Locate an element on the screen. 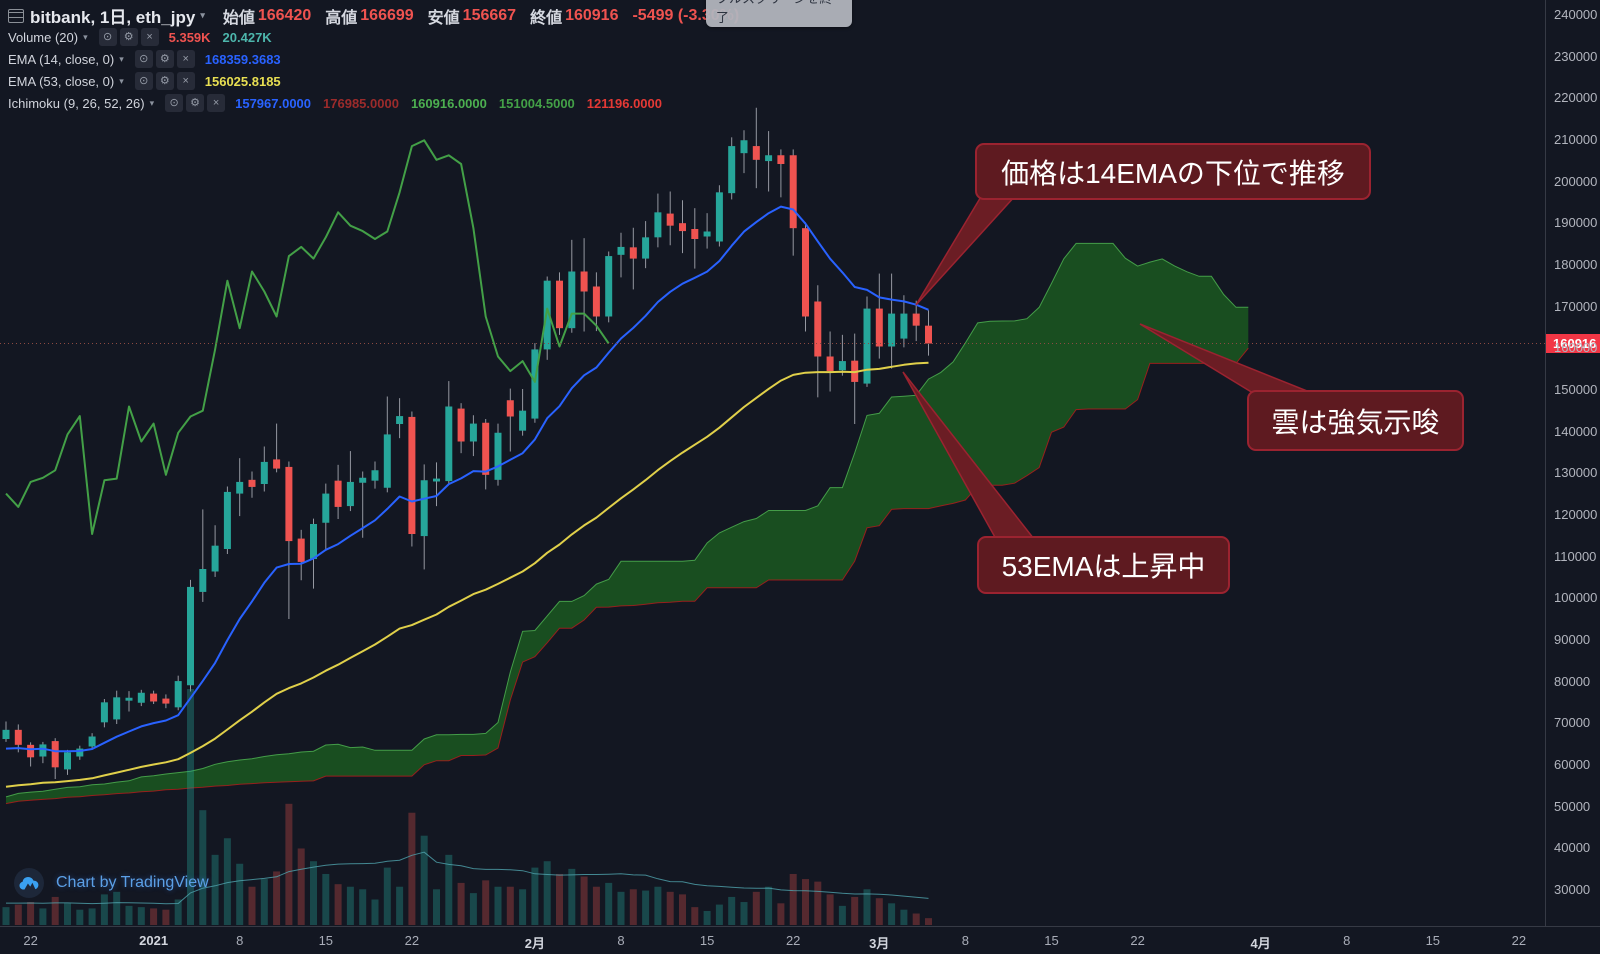 The width and height of the screenshot is (1600, 954). chart-menu-icon is located at coordinates (16, 15).